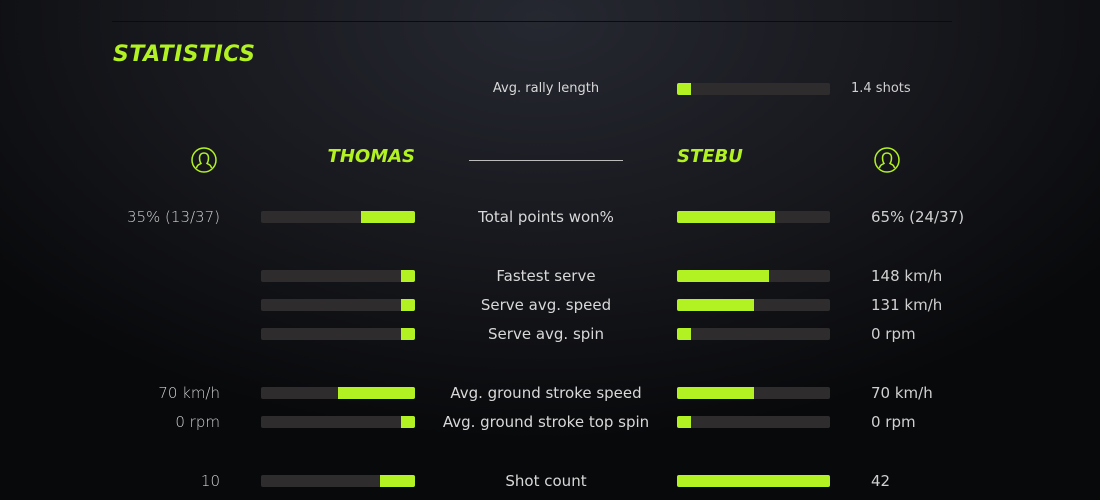 Image resolution: width=1100 pixels, height=500 pixels. I want to click on right-value: 70 km/h, so click(902, 393).